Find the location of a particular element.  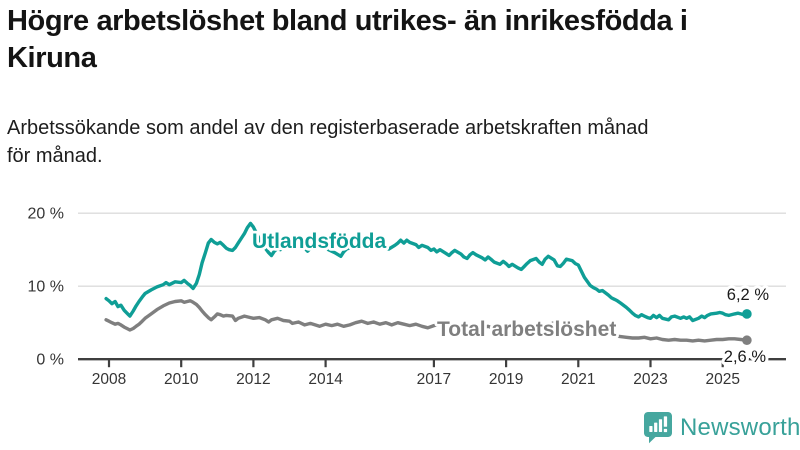

end-dot-utlandsfodda is located at coordinates (747, 314).